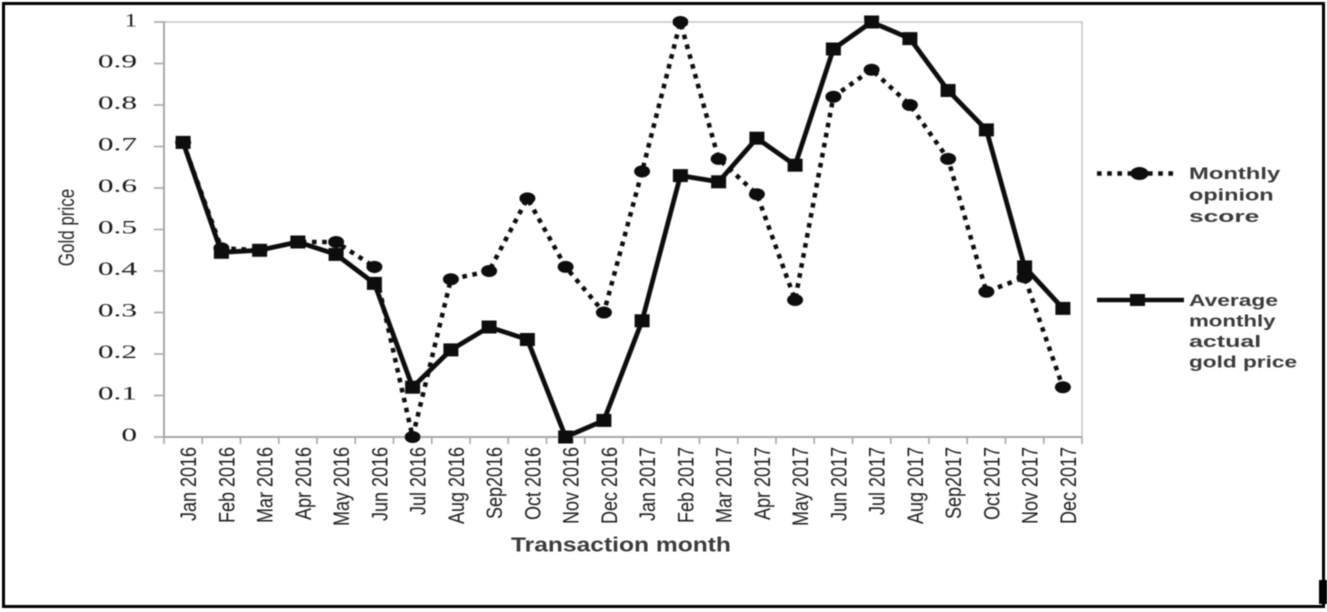 The image size is (1327, 612). Describe the element at coordinates (117, 61) in the screenshot. I see `svg-text: 0.9` at that location.